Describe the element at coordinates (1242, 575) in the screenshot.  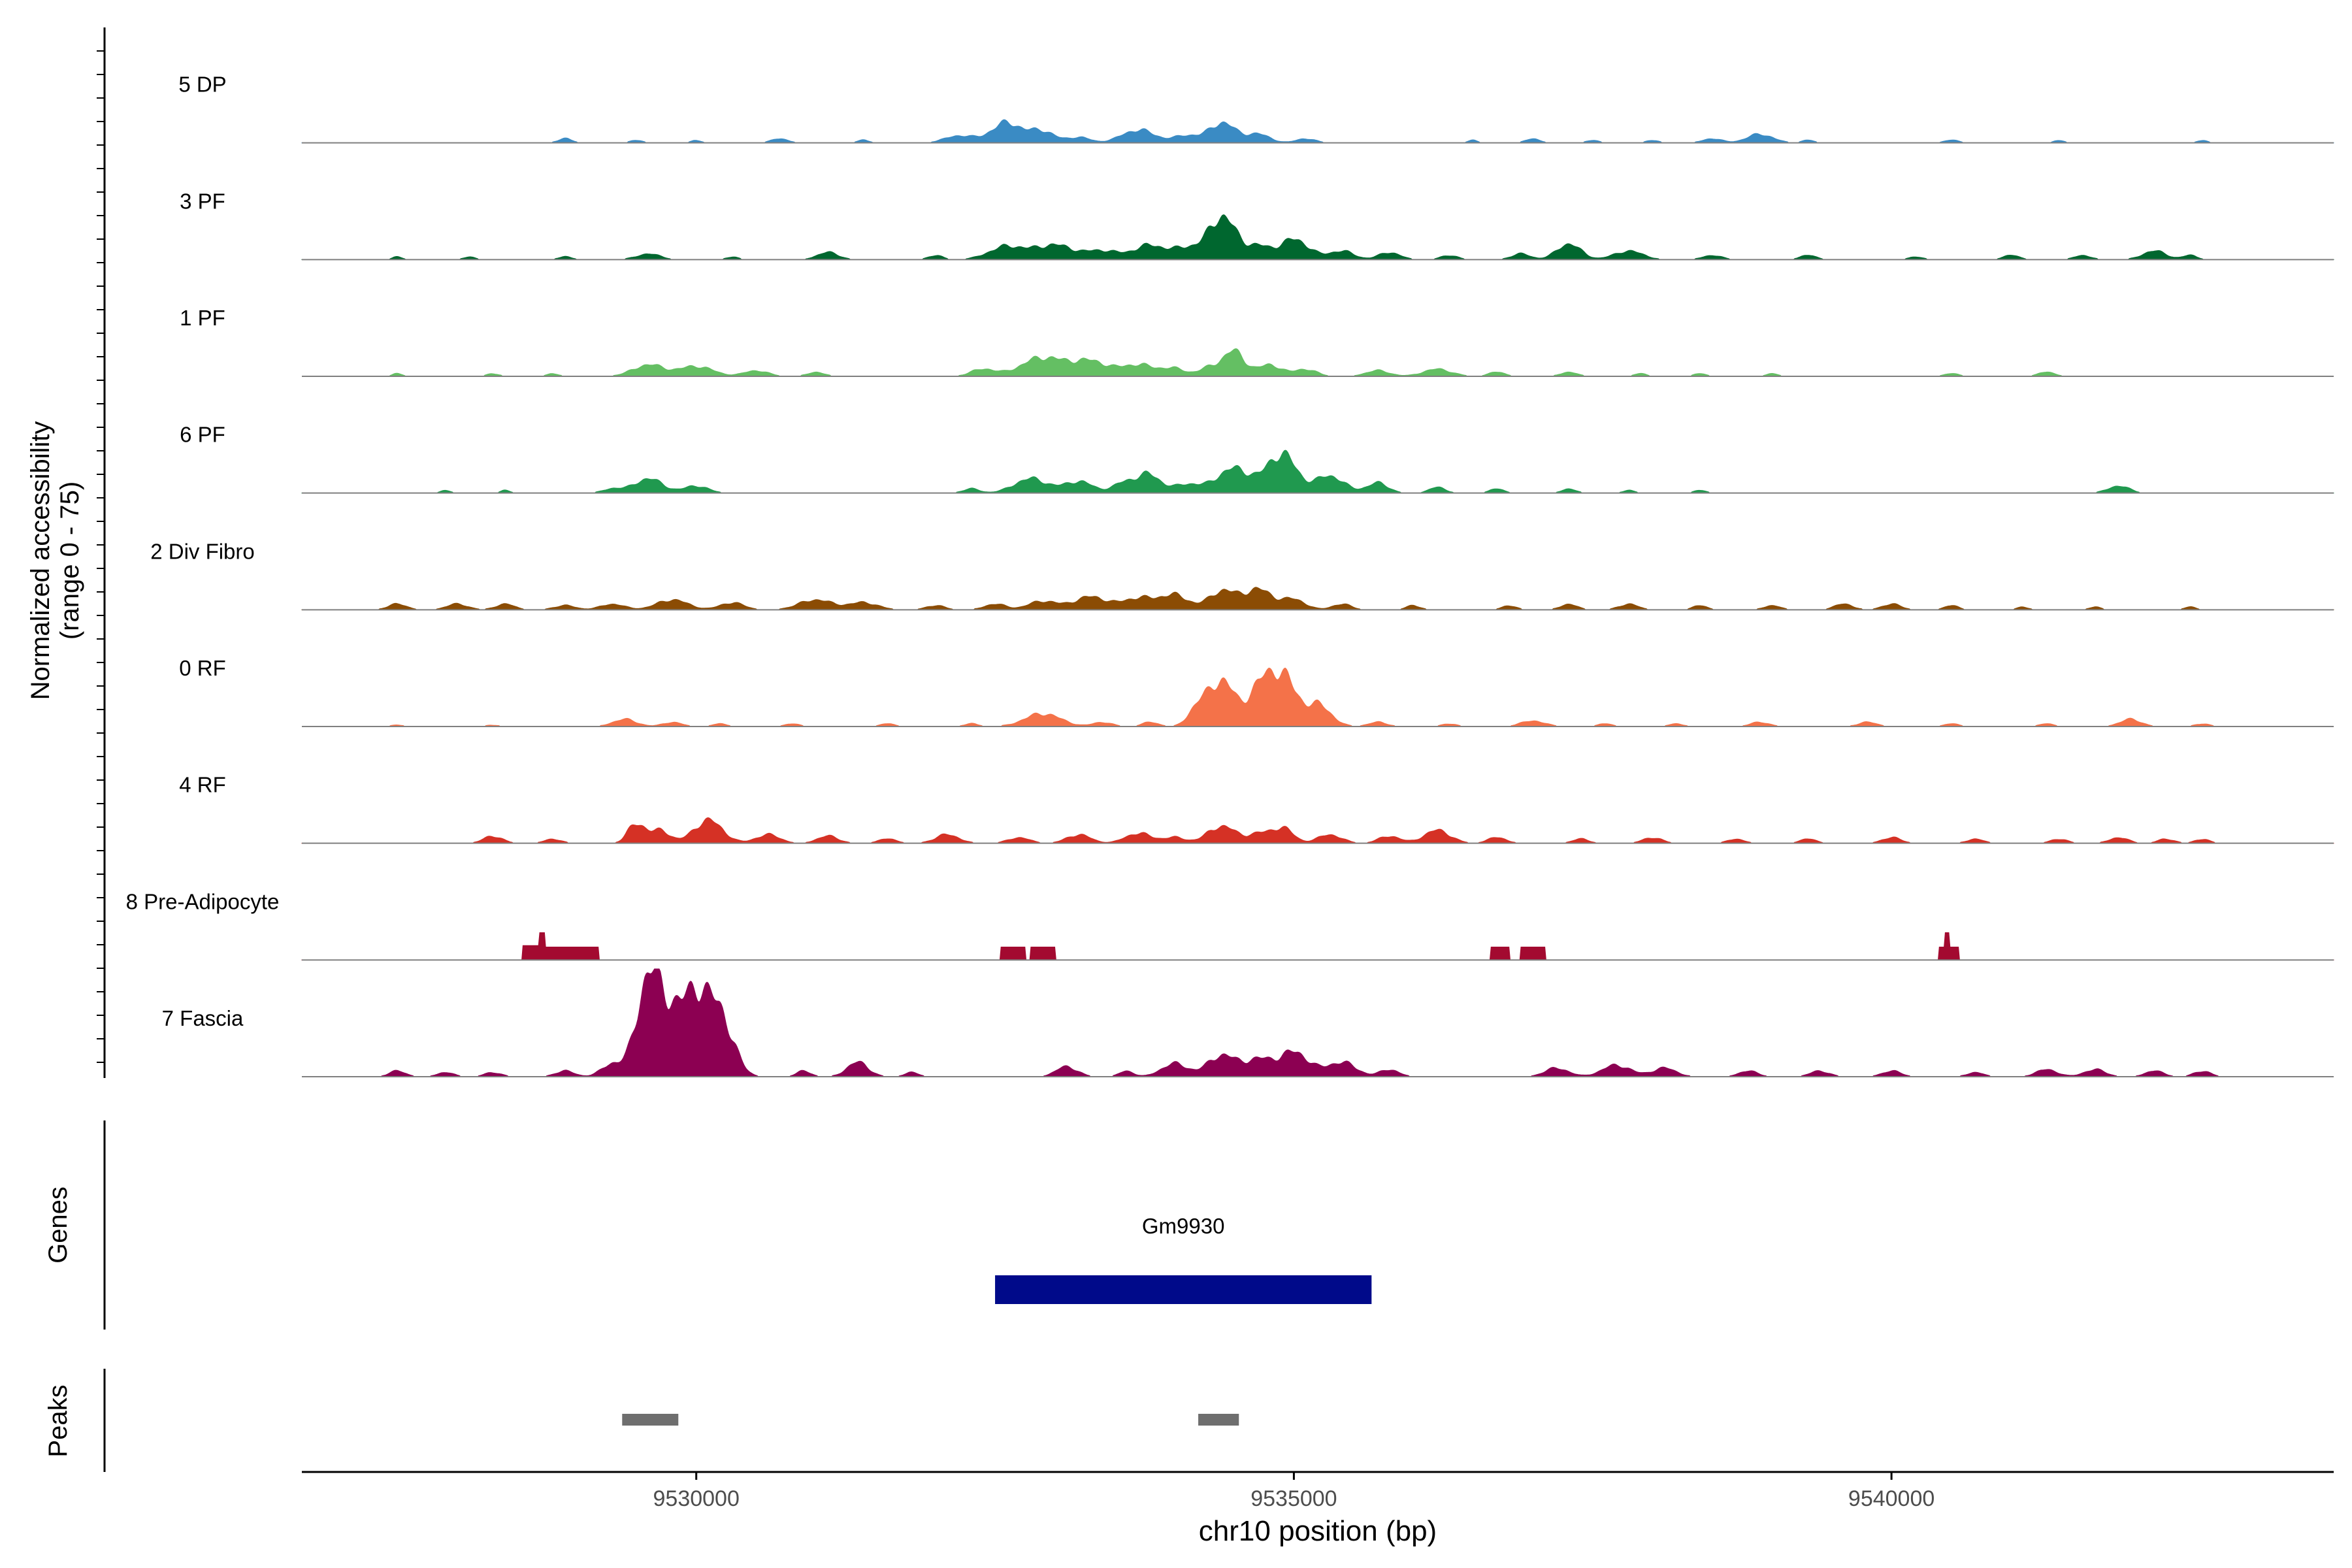
I see `track-2-div-fibro: 2 Div Fibro` at that location.